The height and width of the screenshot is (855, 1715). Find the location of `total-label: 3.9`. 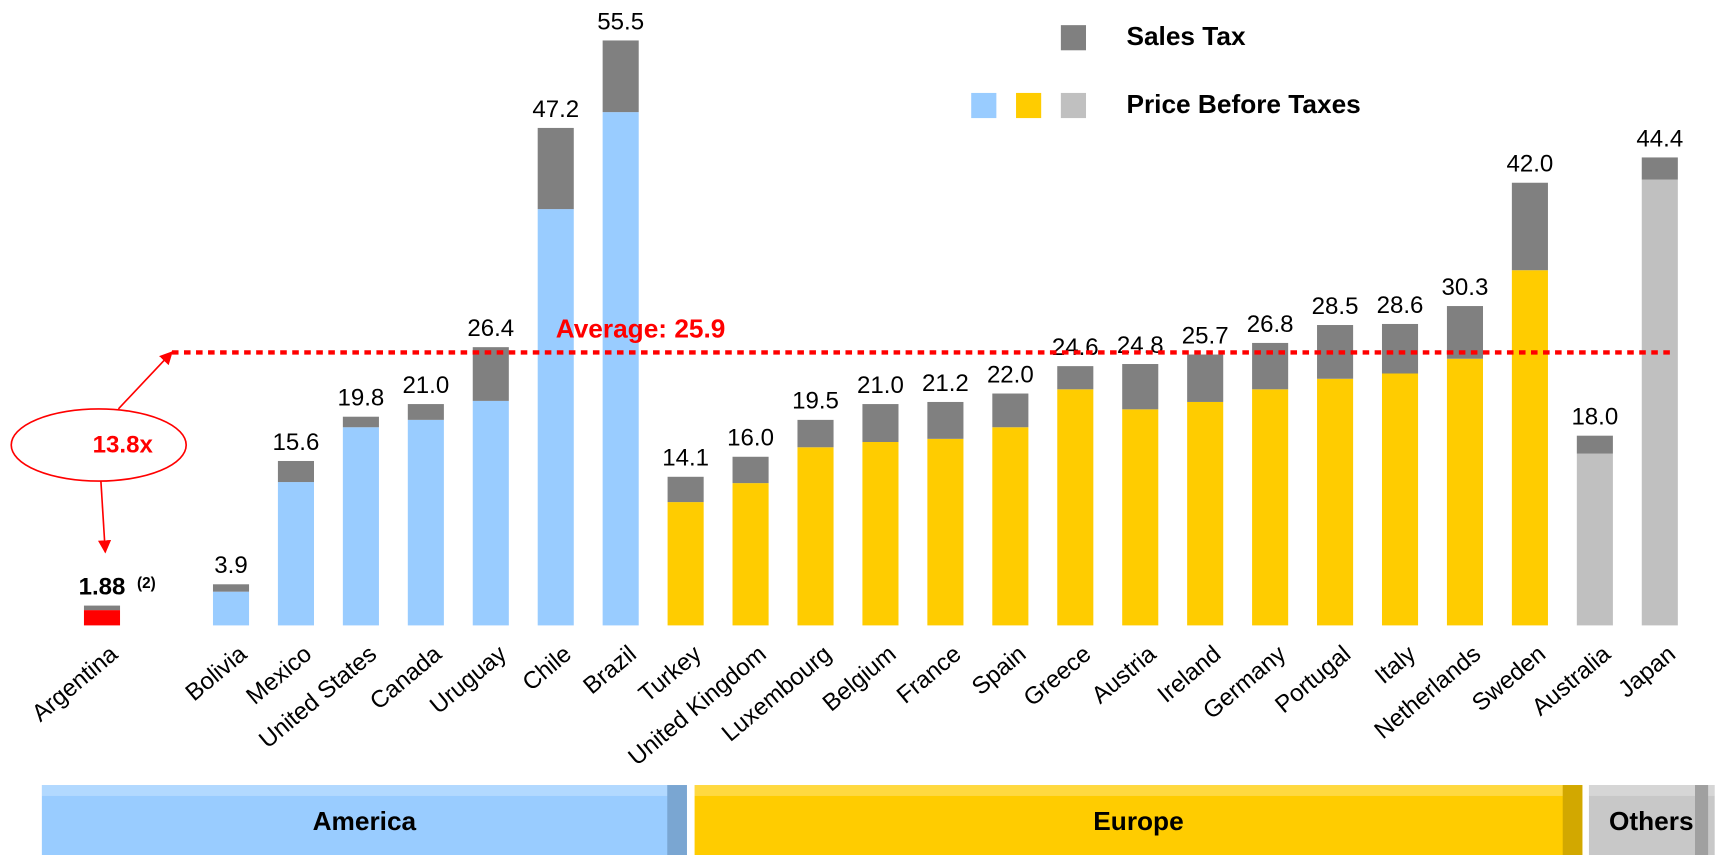

total-label: 3.9 is located at coordinates (230, 565).